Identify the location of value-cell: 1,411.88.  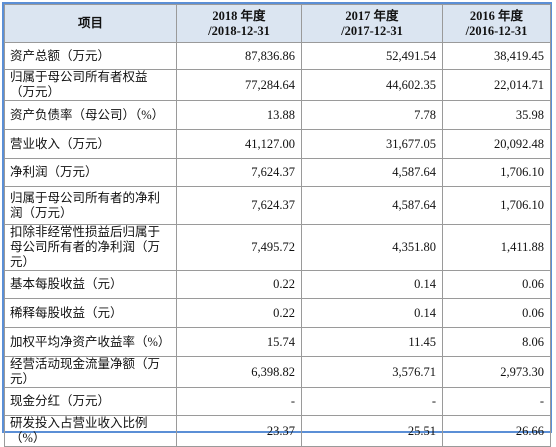
(496, 247).